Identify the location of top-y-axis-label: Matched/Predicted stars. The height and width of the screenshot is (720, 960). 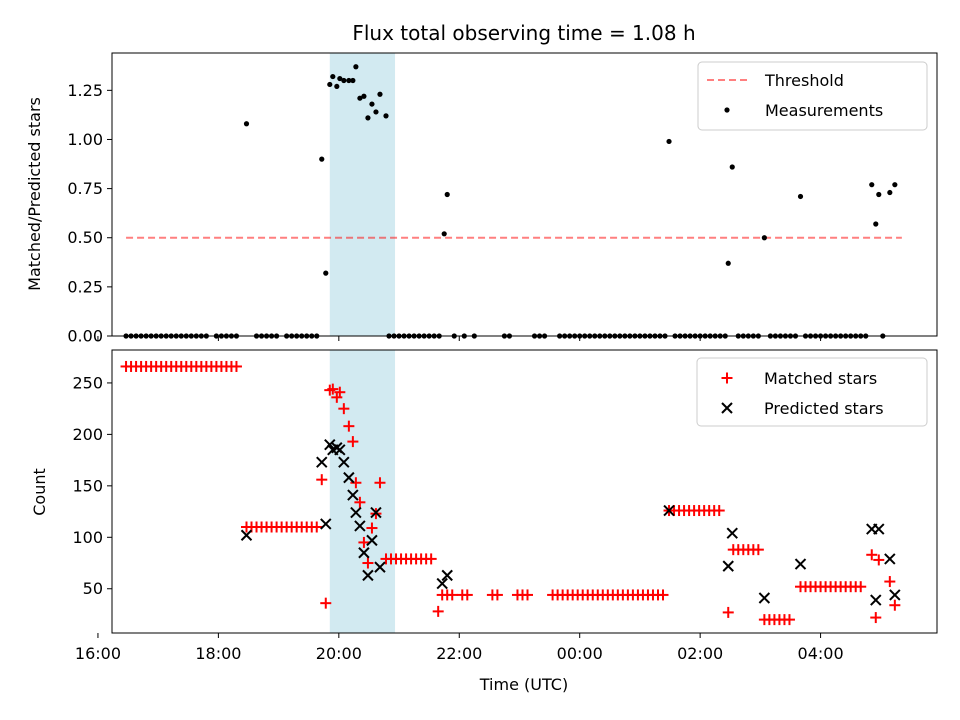
(34, 194).